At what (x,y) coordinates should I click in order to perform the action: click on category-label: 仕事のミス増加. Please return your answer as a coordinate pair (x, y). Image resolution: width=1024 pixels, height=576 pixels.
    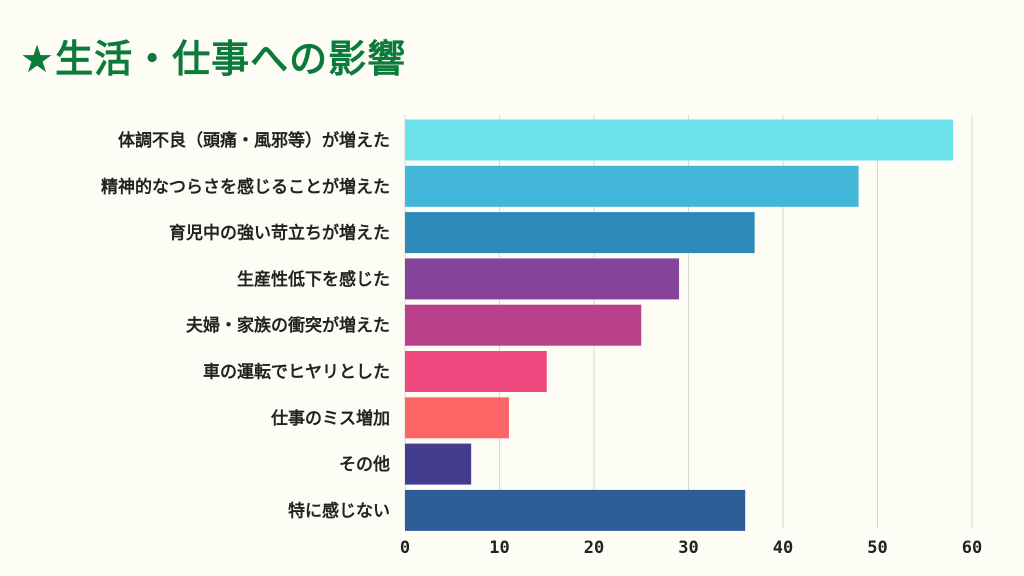
    Looking at the image, I should click on (330, 418).